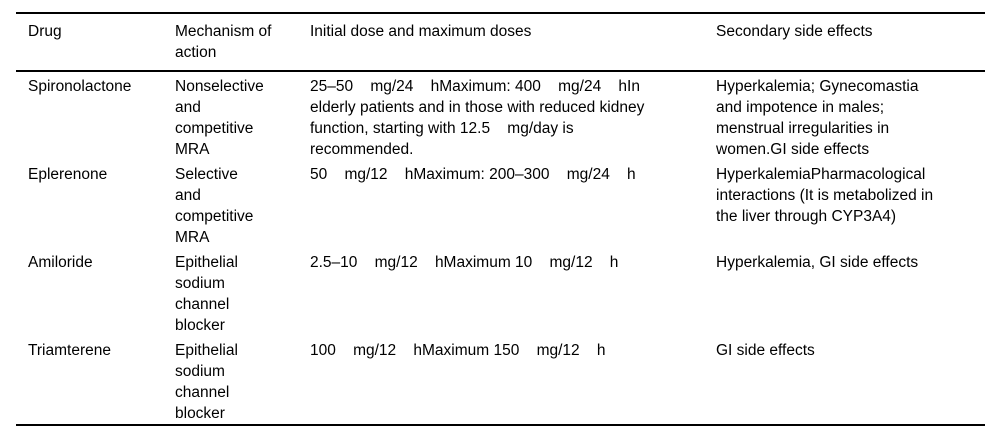 The width and height of the screenshot is (1000, 447). What do you see at coordinates (473, 174) in the screenshot?
I see `dose-cell: 50 mg/12 hMaximum: 200–300 mg/24 h` at bounding box center [473, 174].